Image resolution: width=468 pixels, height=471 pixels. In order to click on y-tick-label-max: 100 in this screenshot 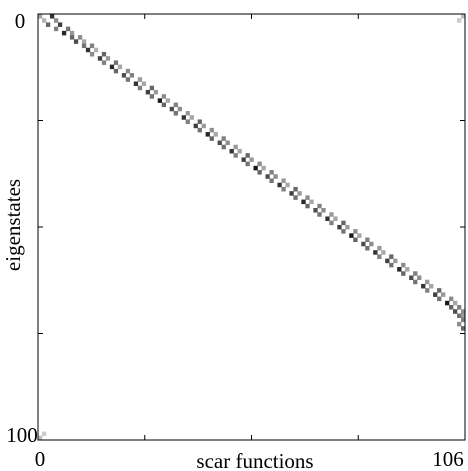, I will do `click(22, 435)`.